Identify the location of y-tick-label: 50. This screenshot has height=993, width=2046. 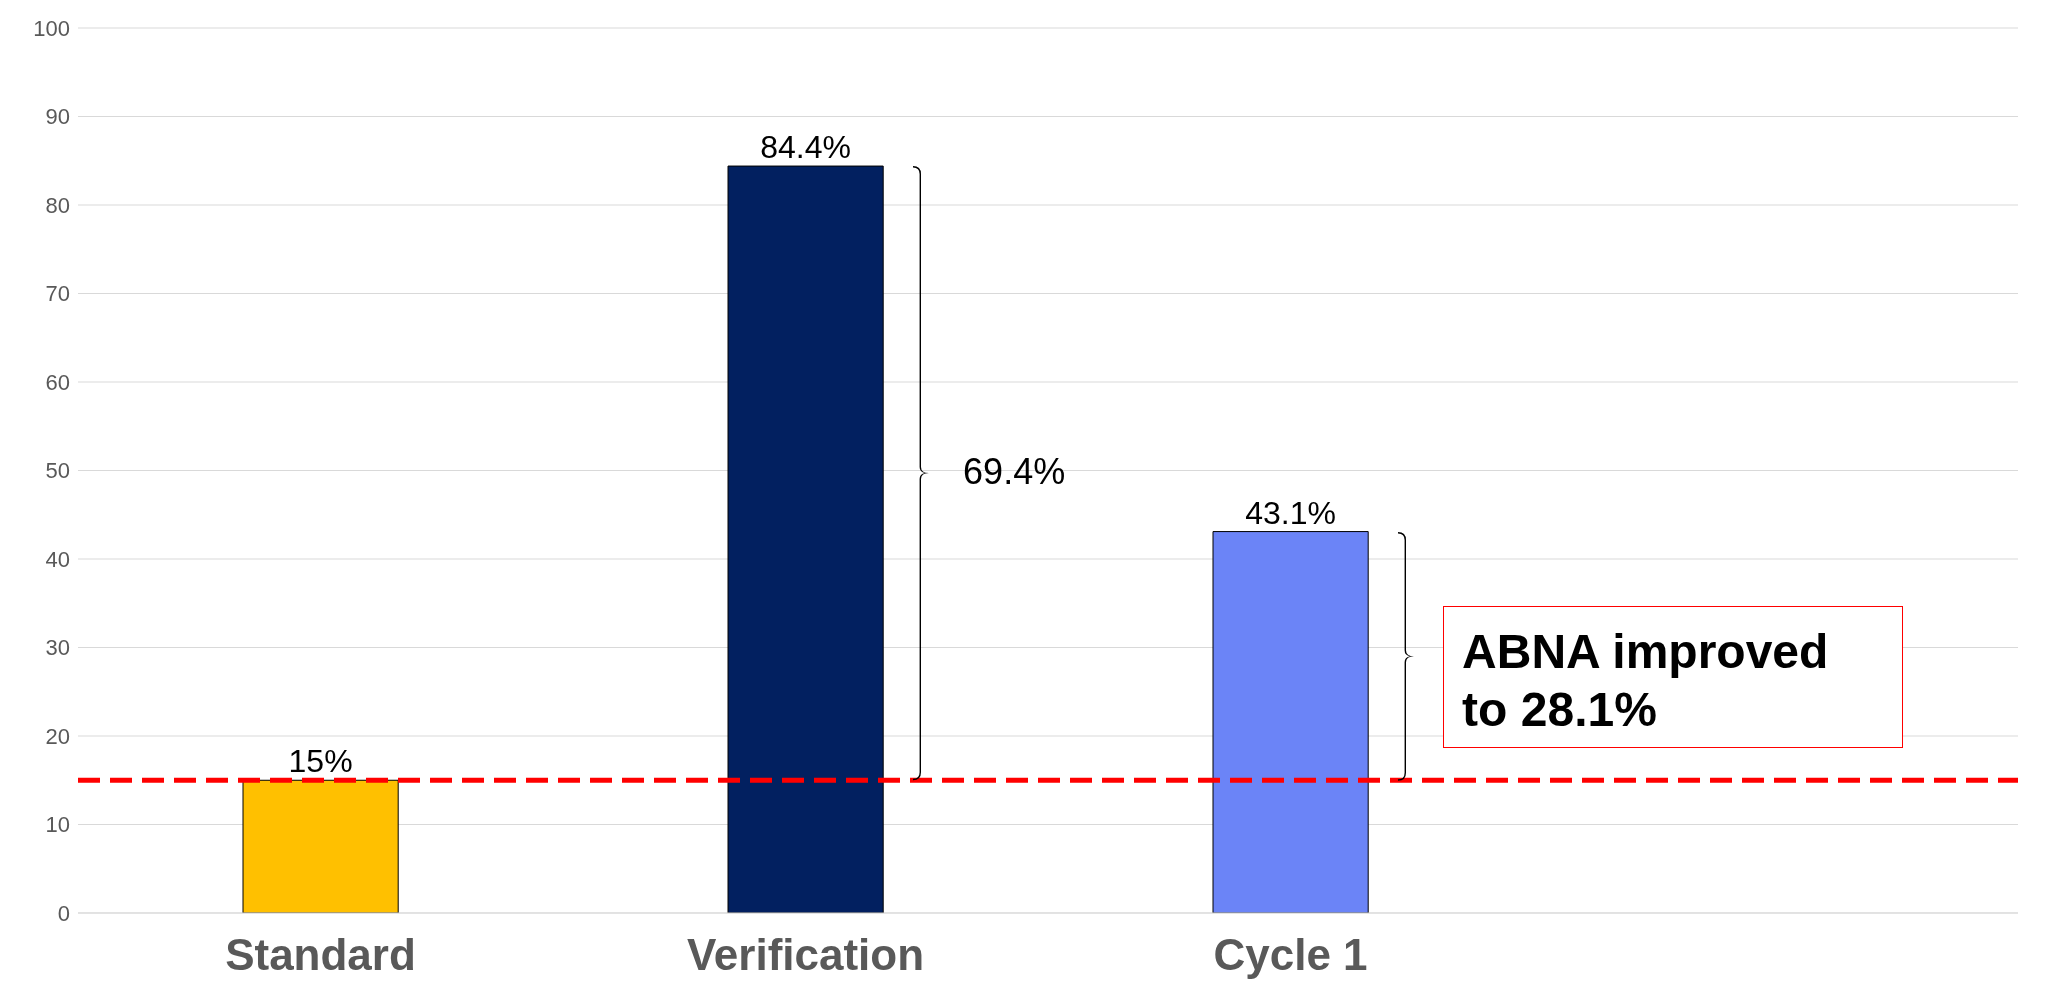
(57, 471).